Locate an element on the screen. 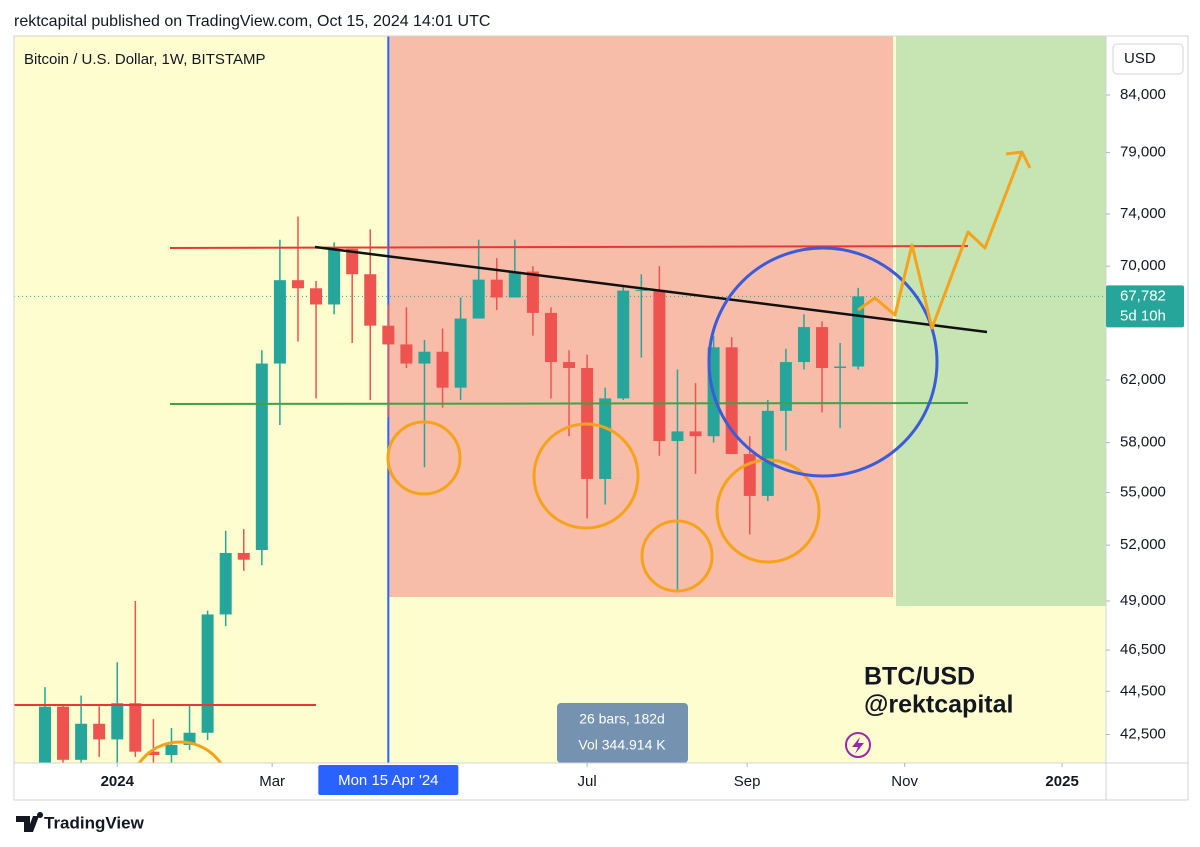 This screenshot has width=1200, height=847. y-tick-label: 79,000 is located at coordinates (1143, 152).